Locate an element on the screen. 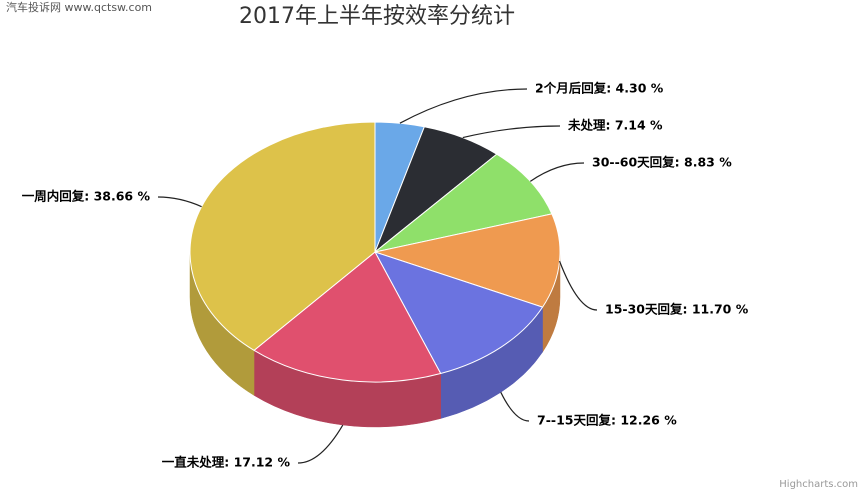  watermark: 汽车投诉网 www.qctsw.com is located at coordinates (79, 7).